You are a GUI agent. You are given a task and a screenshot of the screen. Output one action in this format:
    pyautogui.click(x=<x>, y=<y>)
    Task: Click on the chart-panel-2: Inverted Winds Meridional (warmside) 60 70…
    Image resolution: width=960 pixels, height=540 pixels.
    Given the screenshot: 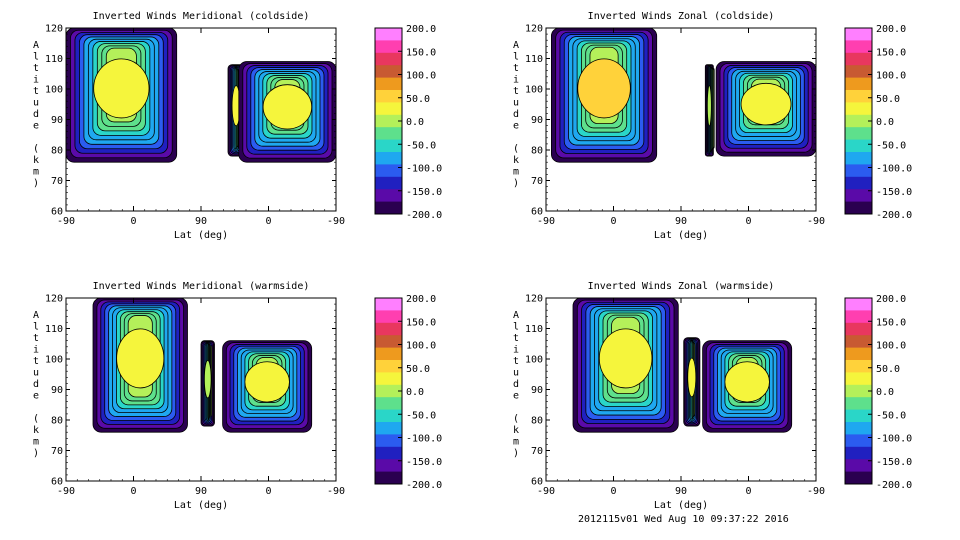 What is the action you would take?
    pyautogui.click(x=189, y=396)
    